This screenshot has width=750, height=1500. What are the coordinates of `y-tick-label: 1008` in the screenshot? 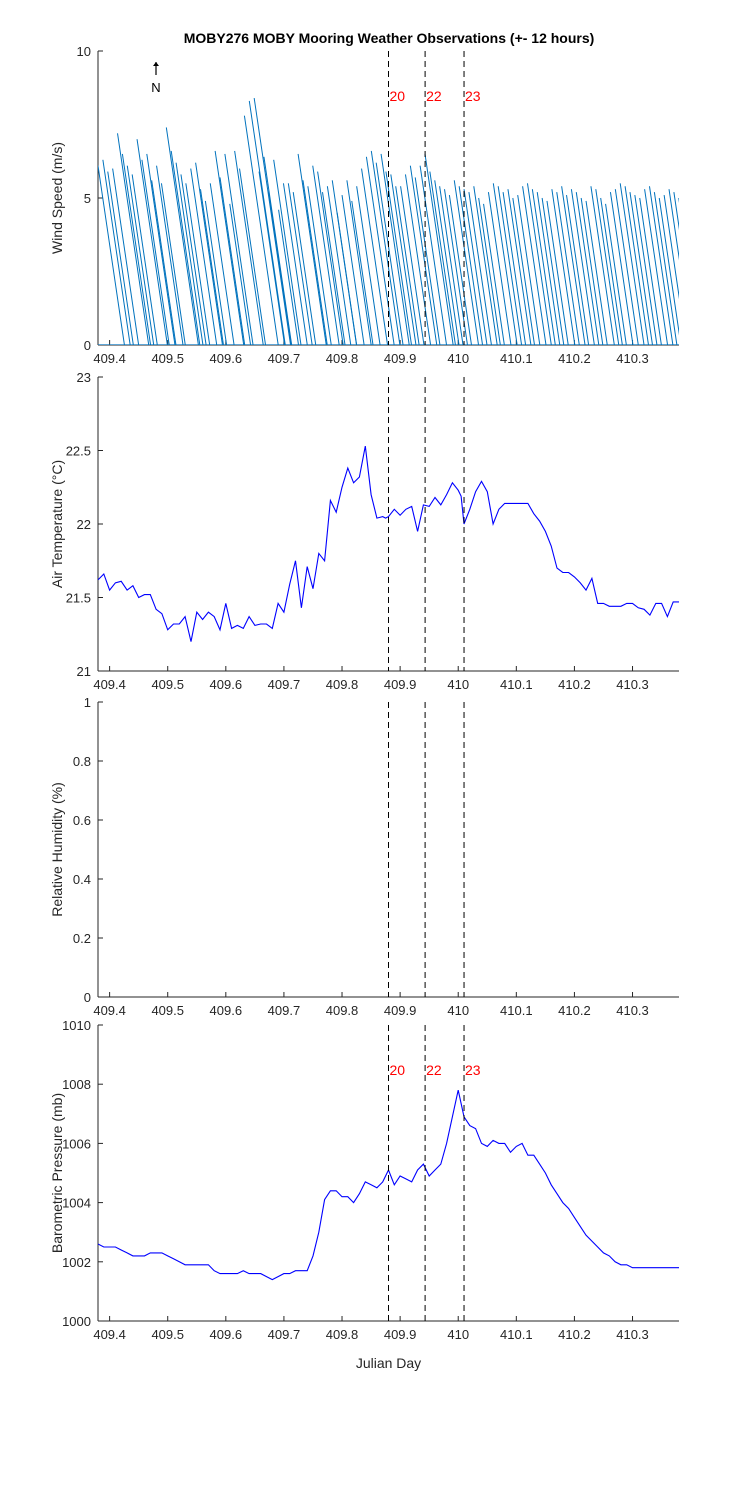 It's located at (76, 1084).